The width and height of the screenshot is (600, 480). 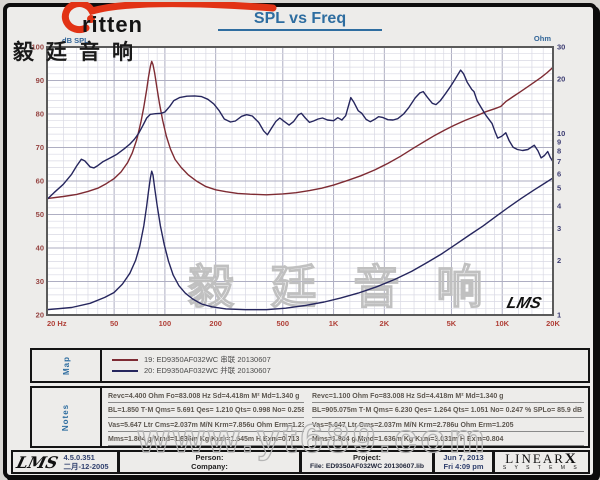 I want to click on footer-version-box: LMS 4.5.0.351 二月-12-2005, so click(x=65, y=462).